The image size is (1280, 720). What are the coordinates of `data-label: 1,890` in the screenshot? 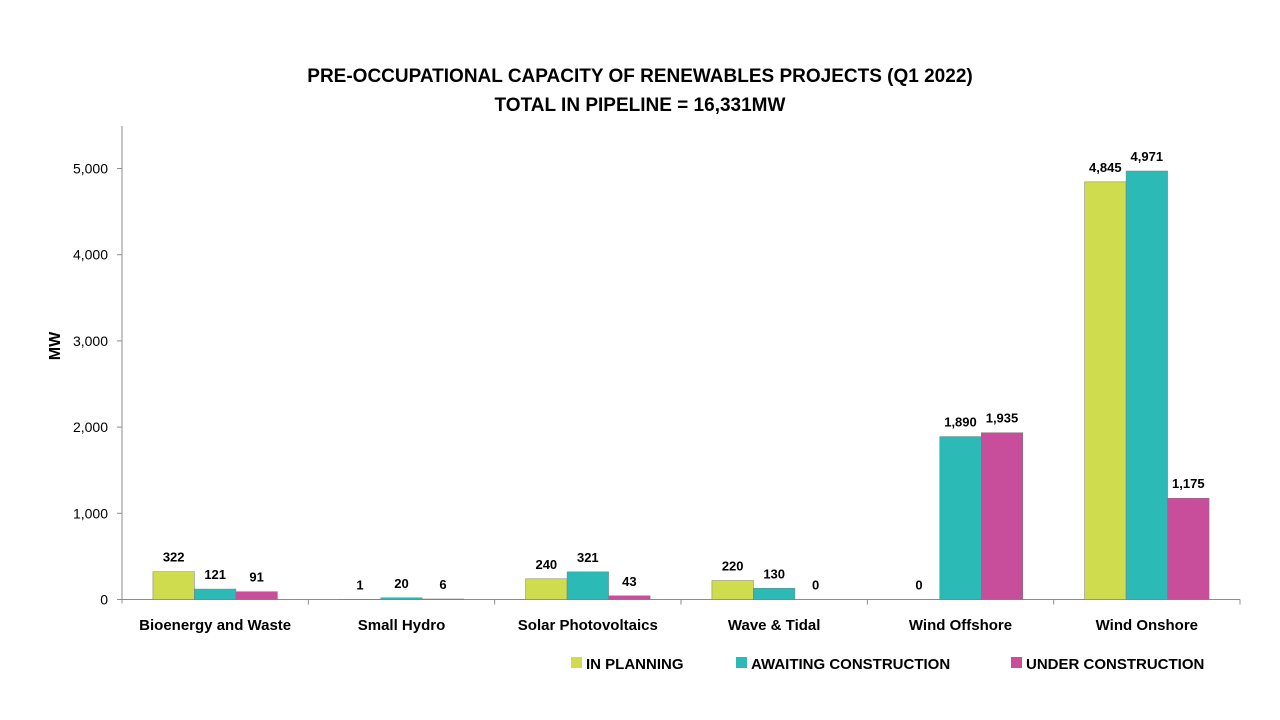 It's located at (960, 422).